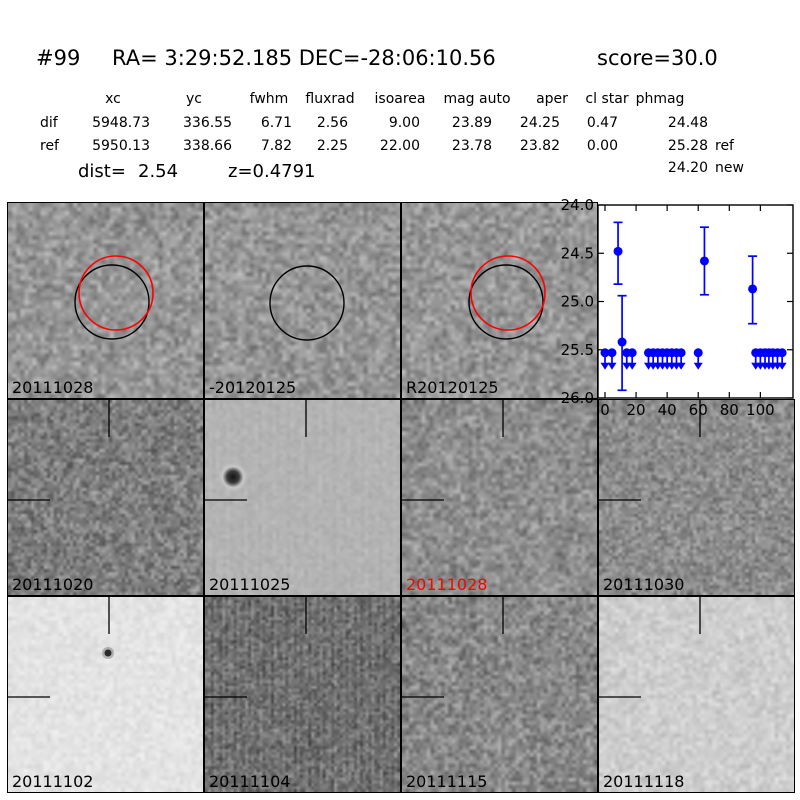  What do you see at coordinates (332, 123) in the screenshot?
I see `dif-fluxrad: 2.56` at bounding box center [332, 123].